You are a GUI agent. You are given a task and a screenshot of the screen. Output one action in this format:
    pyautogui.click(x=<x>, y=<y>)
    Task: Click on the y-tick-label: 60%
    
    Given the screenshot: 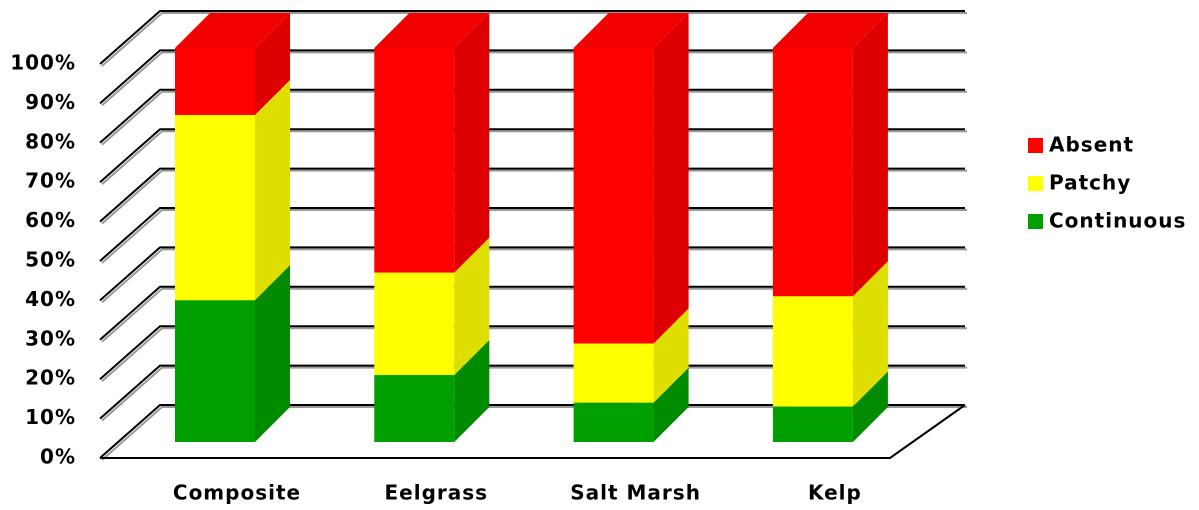 What is the action you would take?
    pyautogui.click(x=50, y=220)
    